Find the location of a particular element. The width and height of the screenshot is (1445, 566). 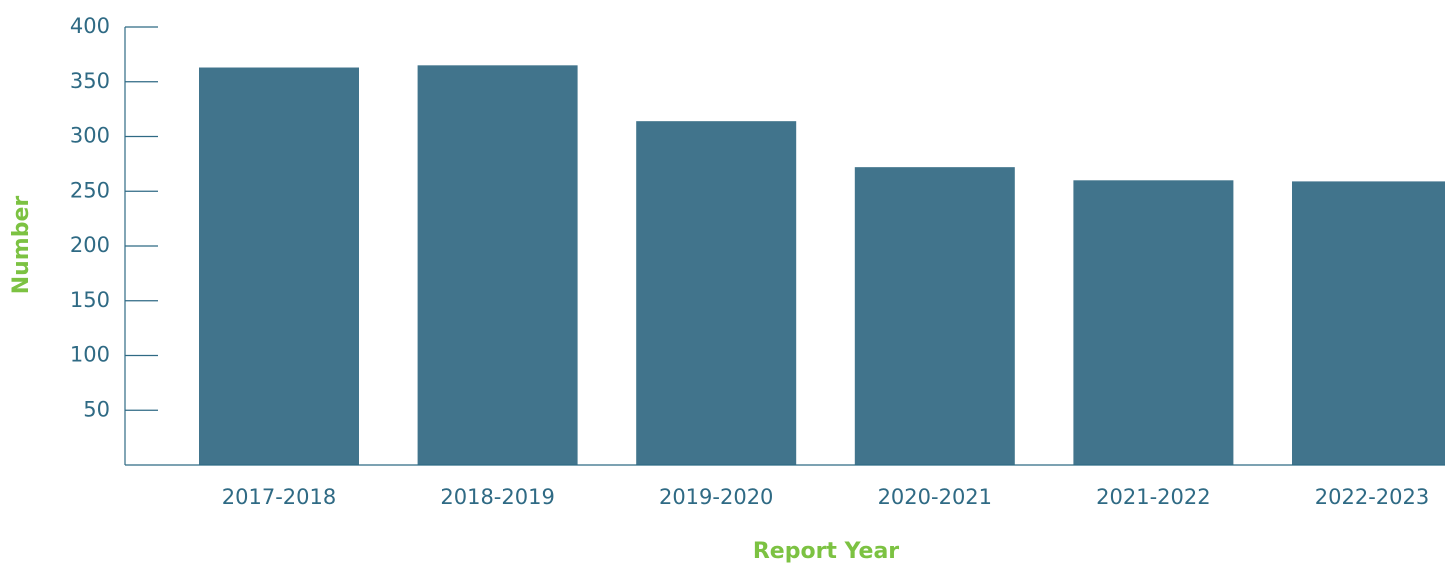

y-tick-label: 300 is located at coordinates (90, 136).